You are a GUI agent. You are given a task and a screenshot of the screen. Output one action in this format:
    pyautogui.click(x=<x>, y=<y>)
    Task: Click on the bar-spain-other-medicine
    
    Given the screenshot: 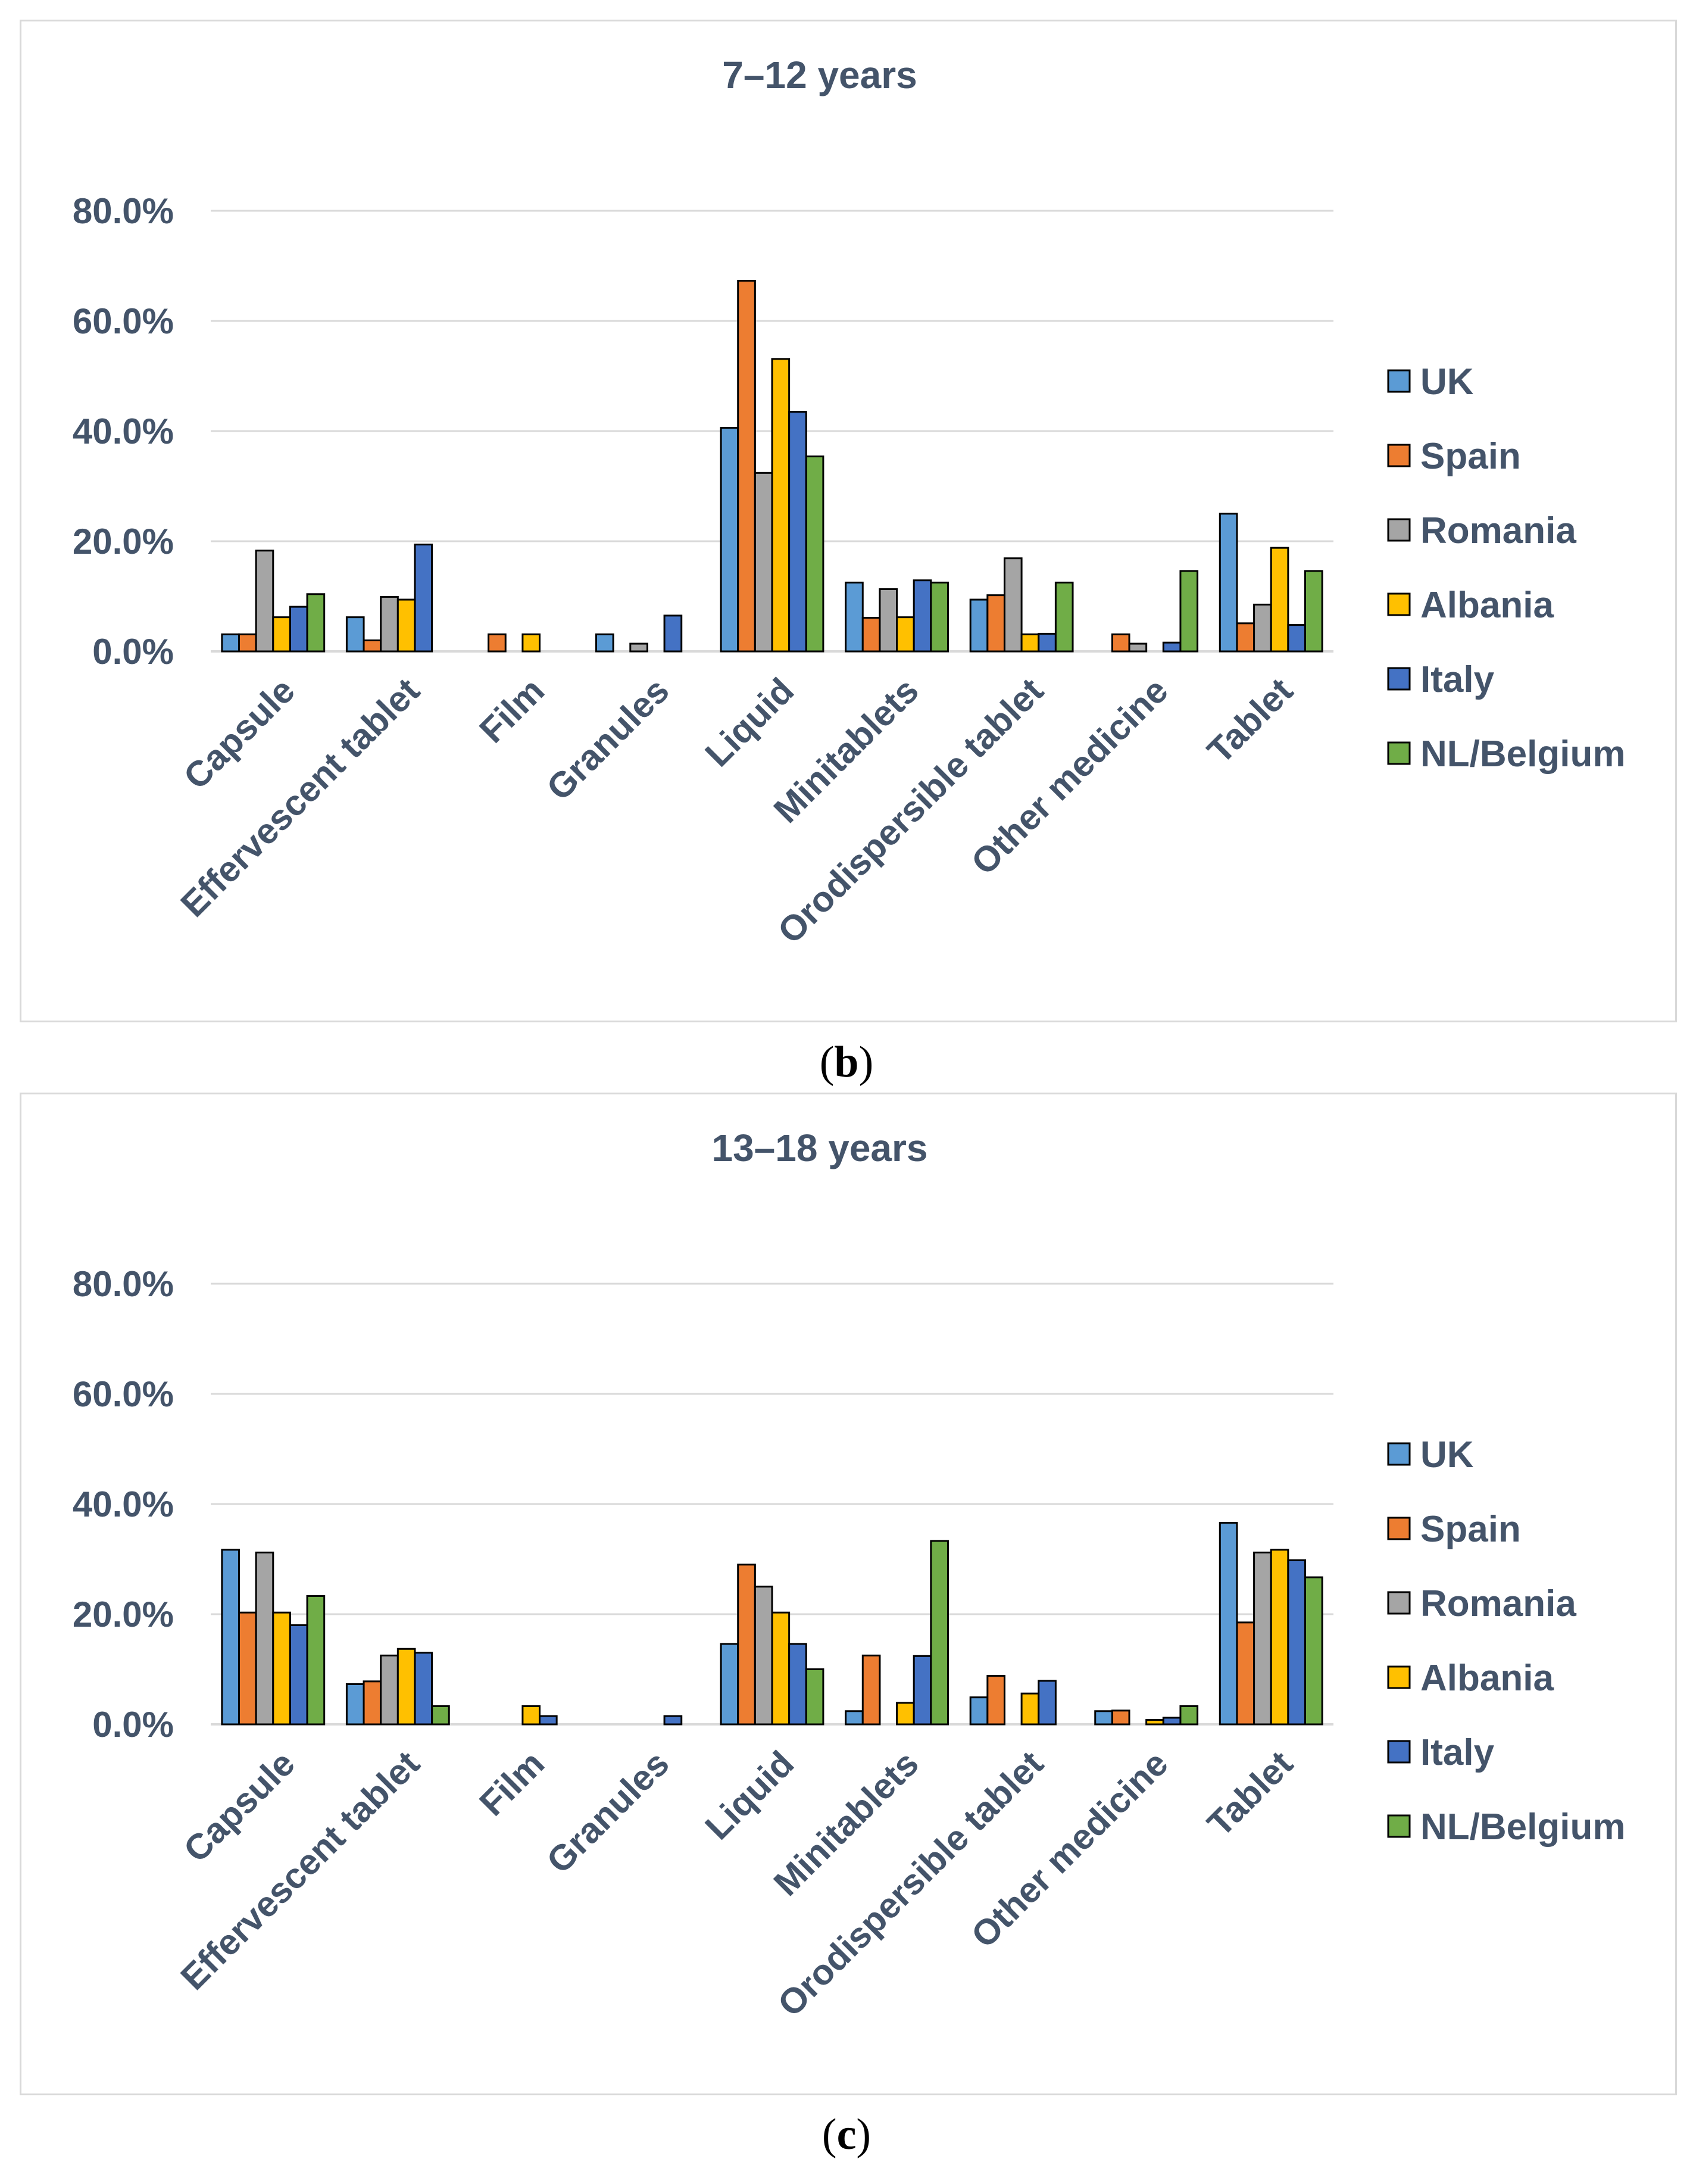 What is the action you would take?
    pyautogui.click(x=1120, y=1717)
    